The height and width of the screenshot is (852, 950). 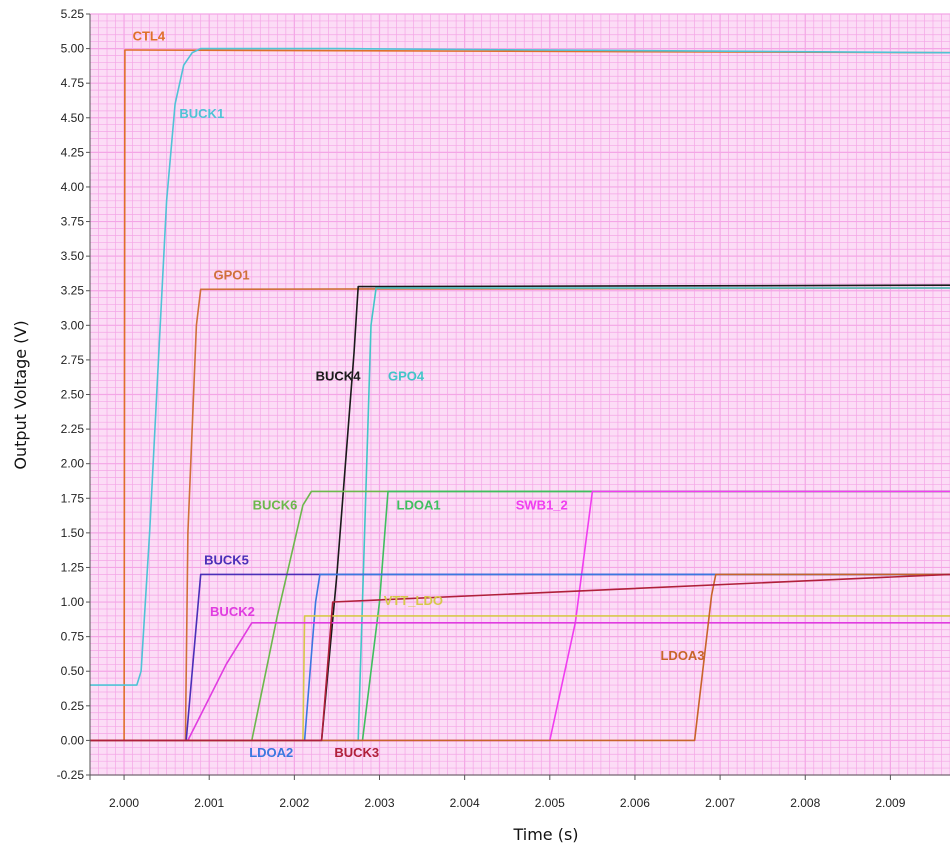 What do you see at coordinates (73, 429) in the screenshot?
I see `y-tick-label: 2.25` at bounding box center [73, 429].